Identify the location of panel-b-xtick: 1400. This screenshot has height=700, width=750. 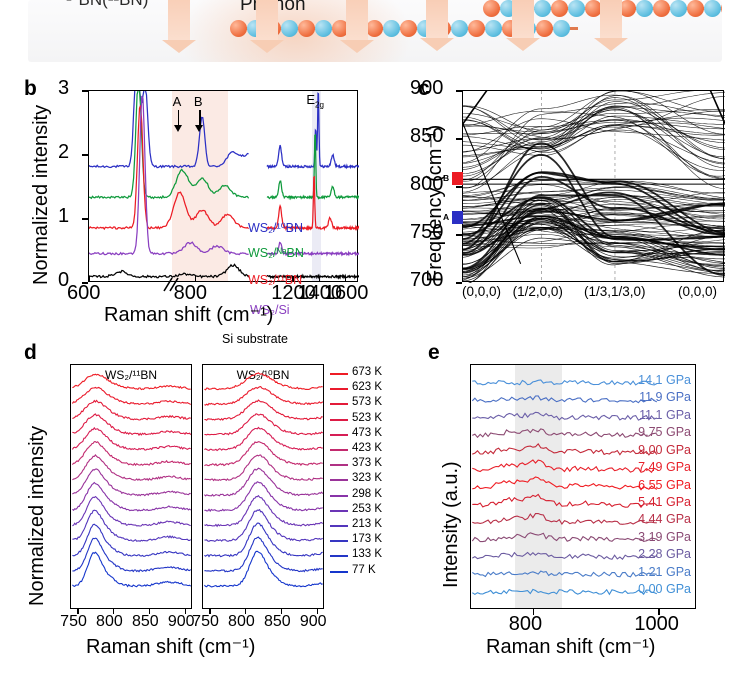
(320, 293).